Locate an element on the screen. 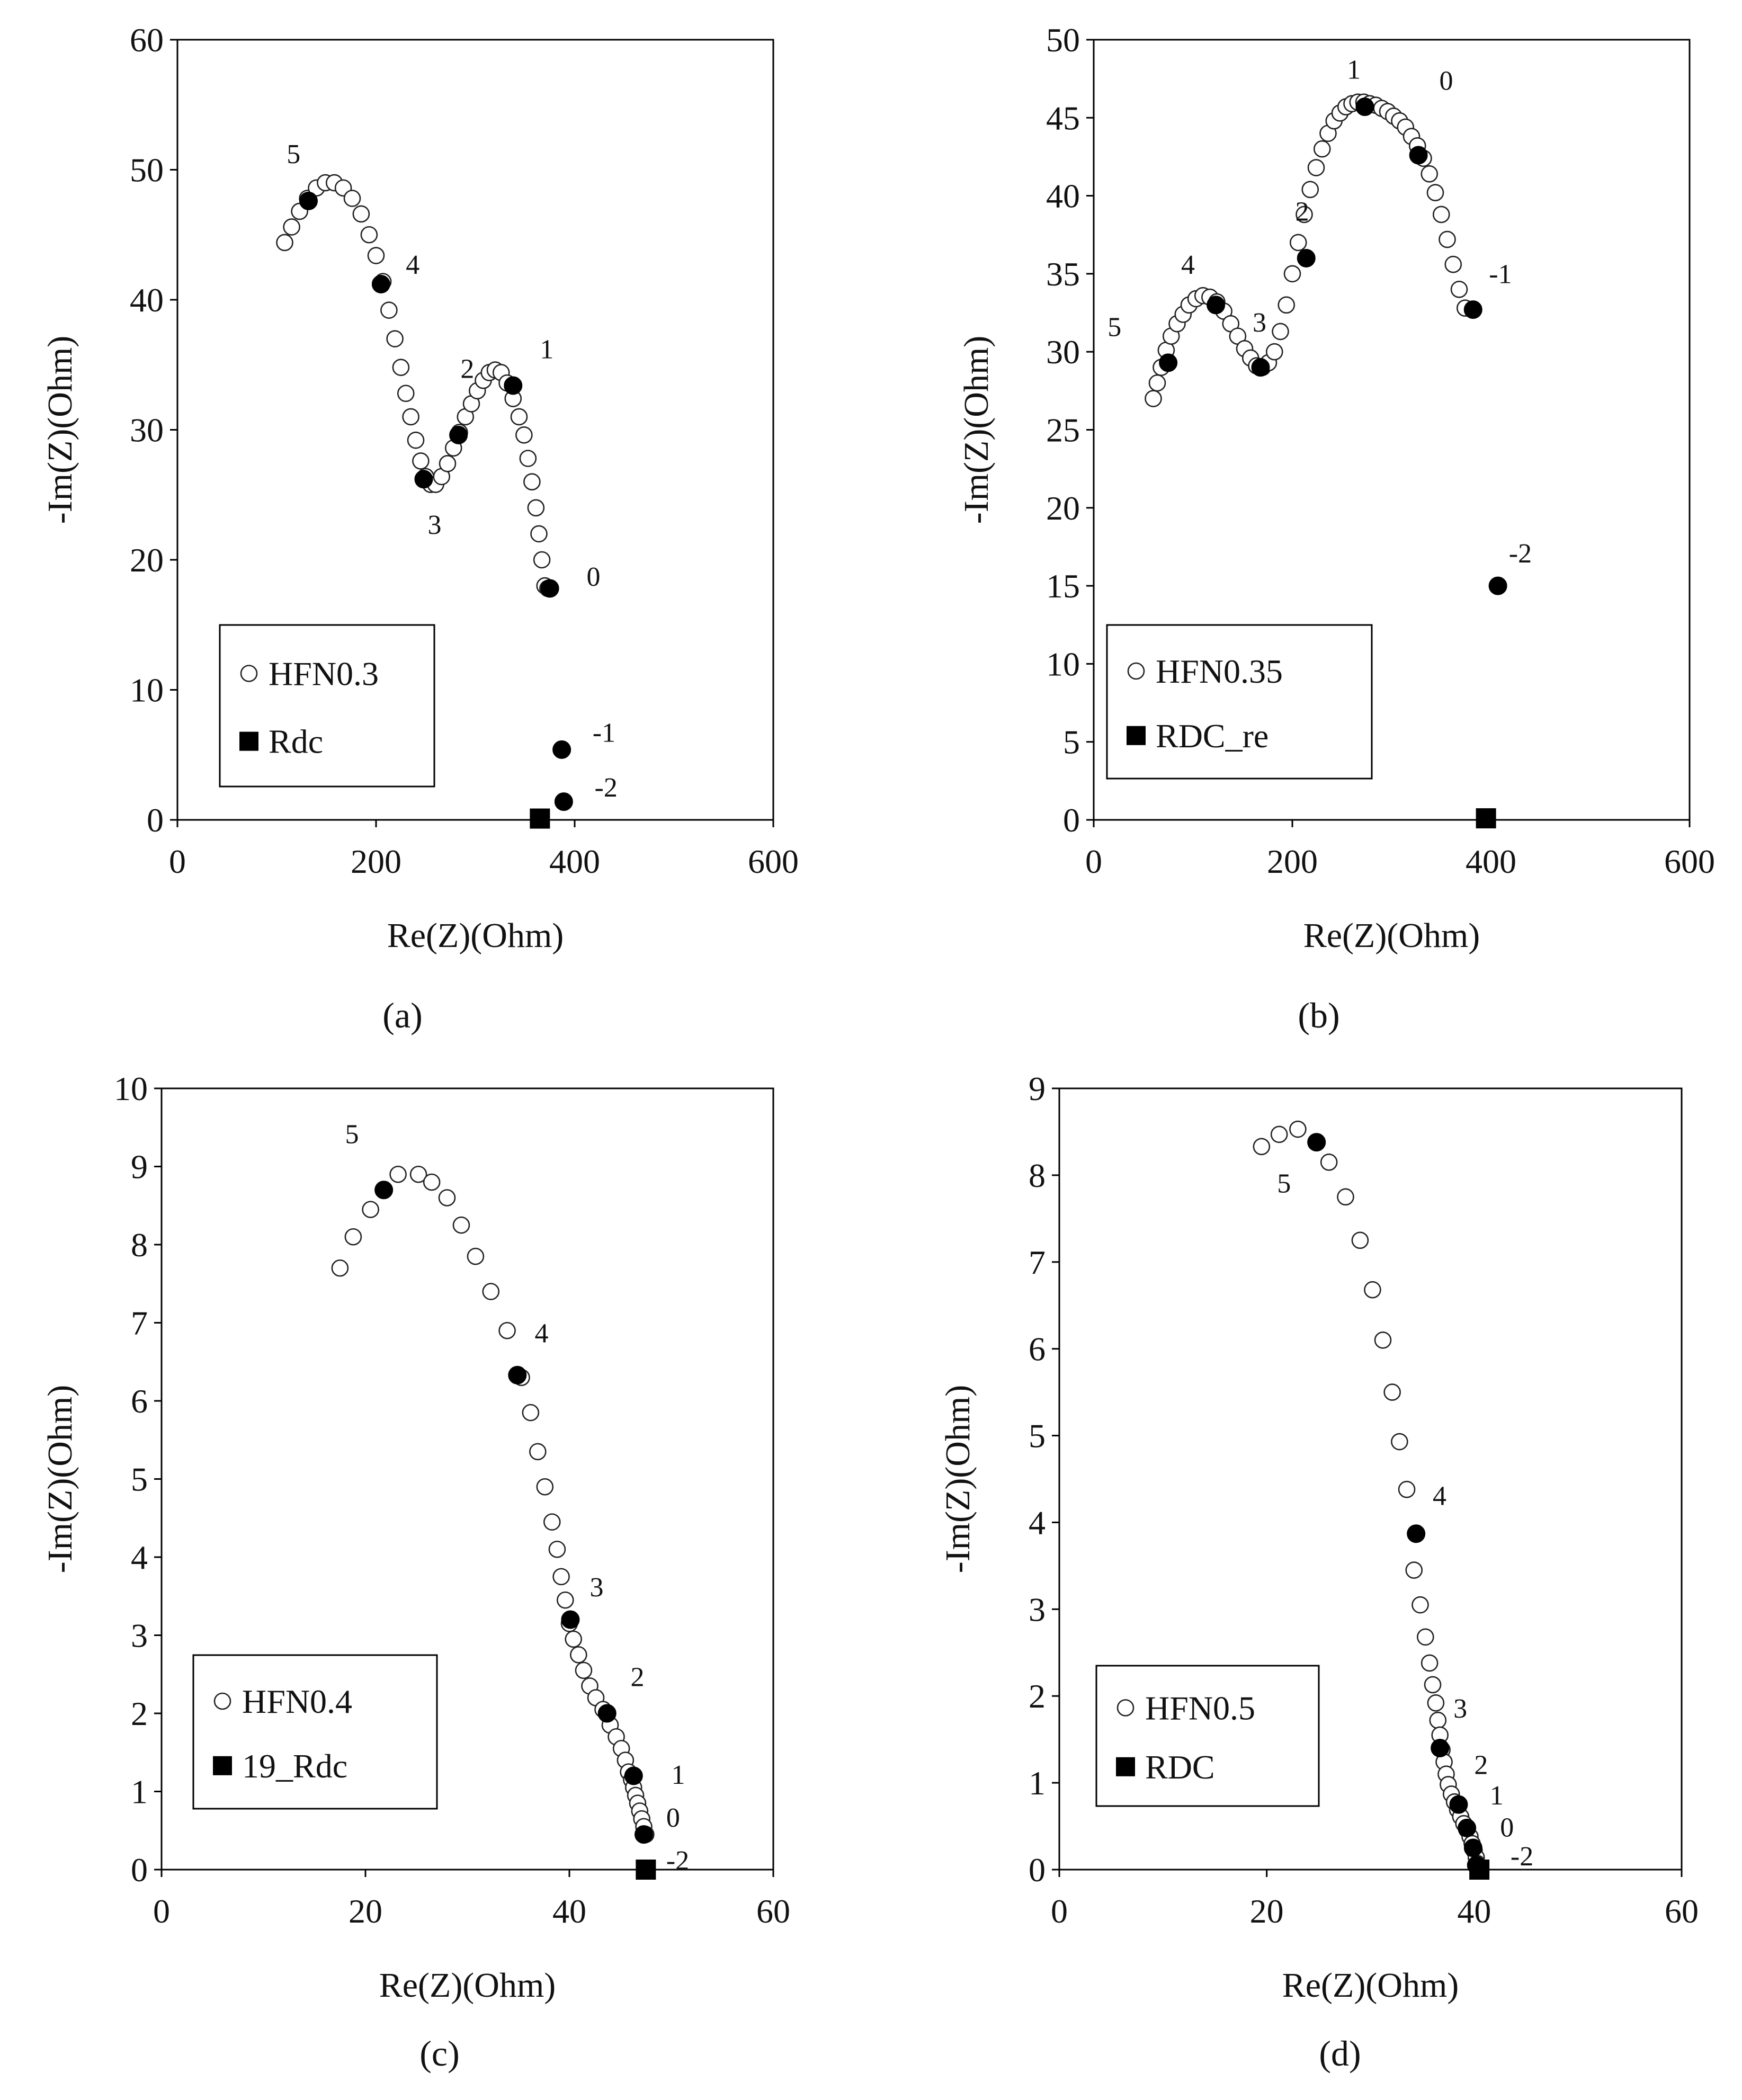 The image size is (1742, 2100). decade-label: 3 is located at coordinates (1259, 323).